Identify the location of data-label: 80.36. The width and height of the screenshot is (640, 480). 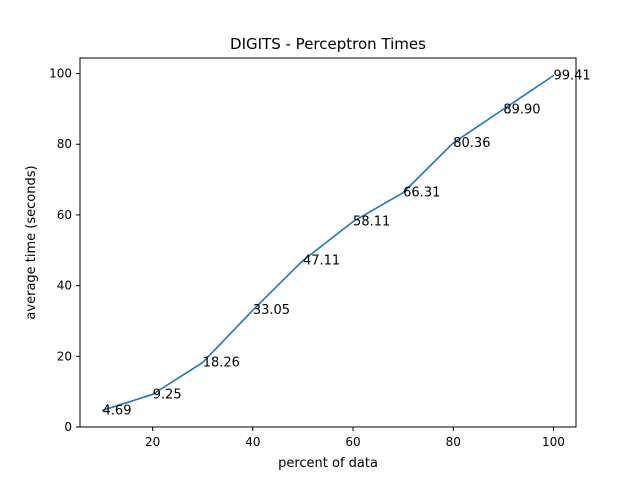
(471, 143).